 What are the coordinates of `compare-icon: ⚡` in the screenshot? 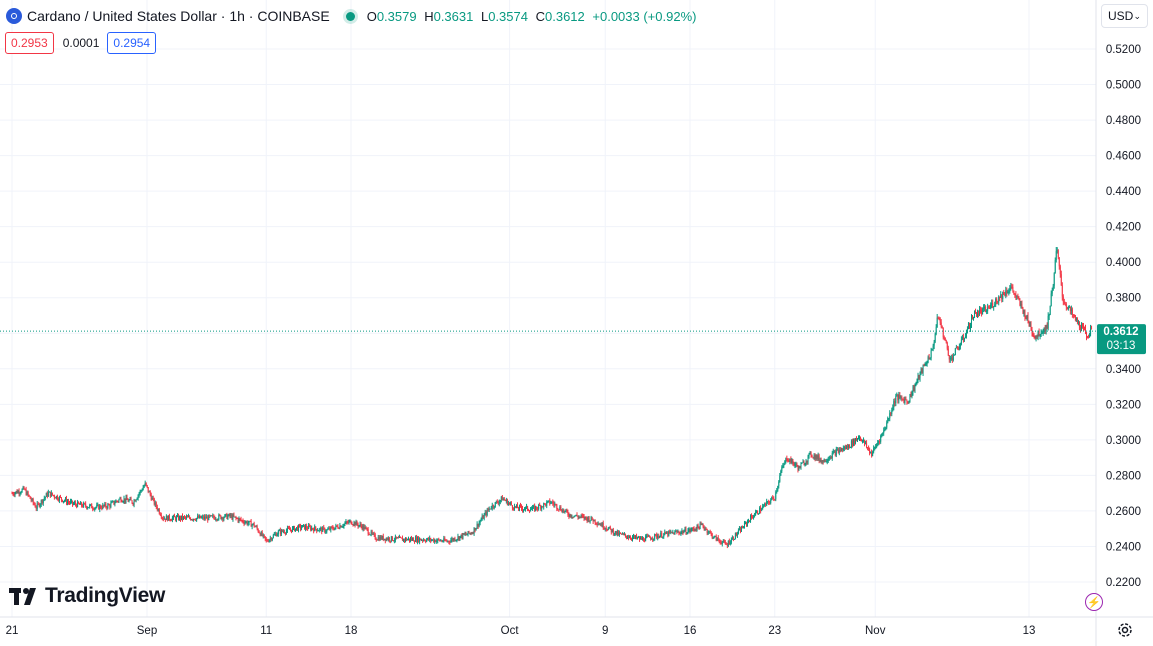 It's located at (1094, 602).